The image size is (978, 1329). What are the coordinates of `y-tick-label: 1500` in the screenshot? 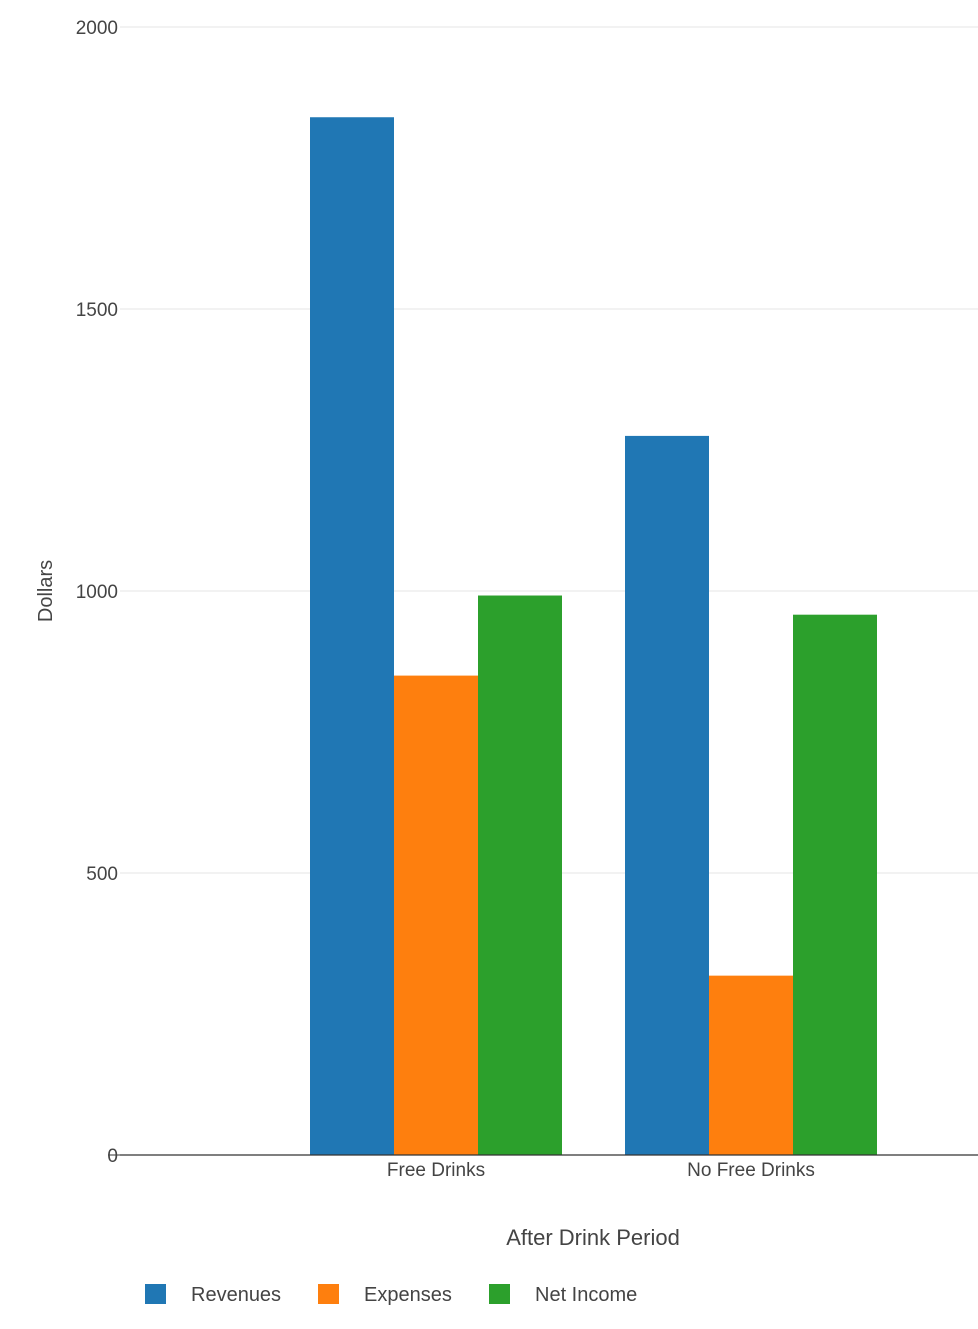 It's located at (97, 310).